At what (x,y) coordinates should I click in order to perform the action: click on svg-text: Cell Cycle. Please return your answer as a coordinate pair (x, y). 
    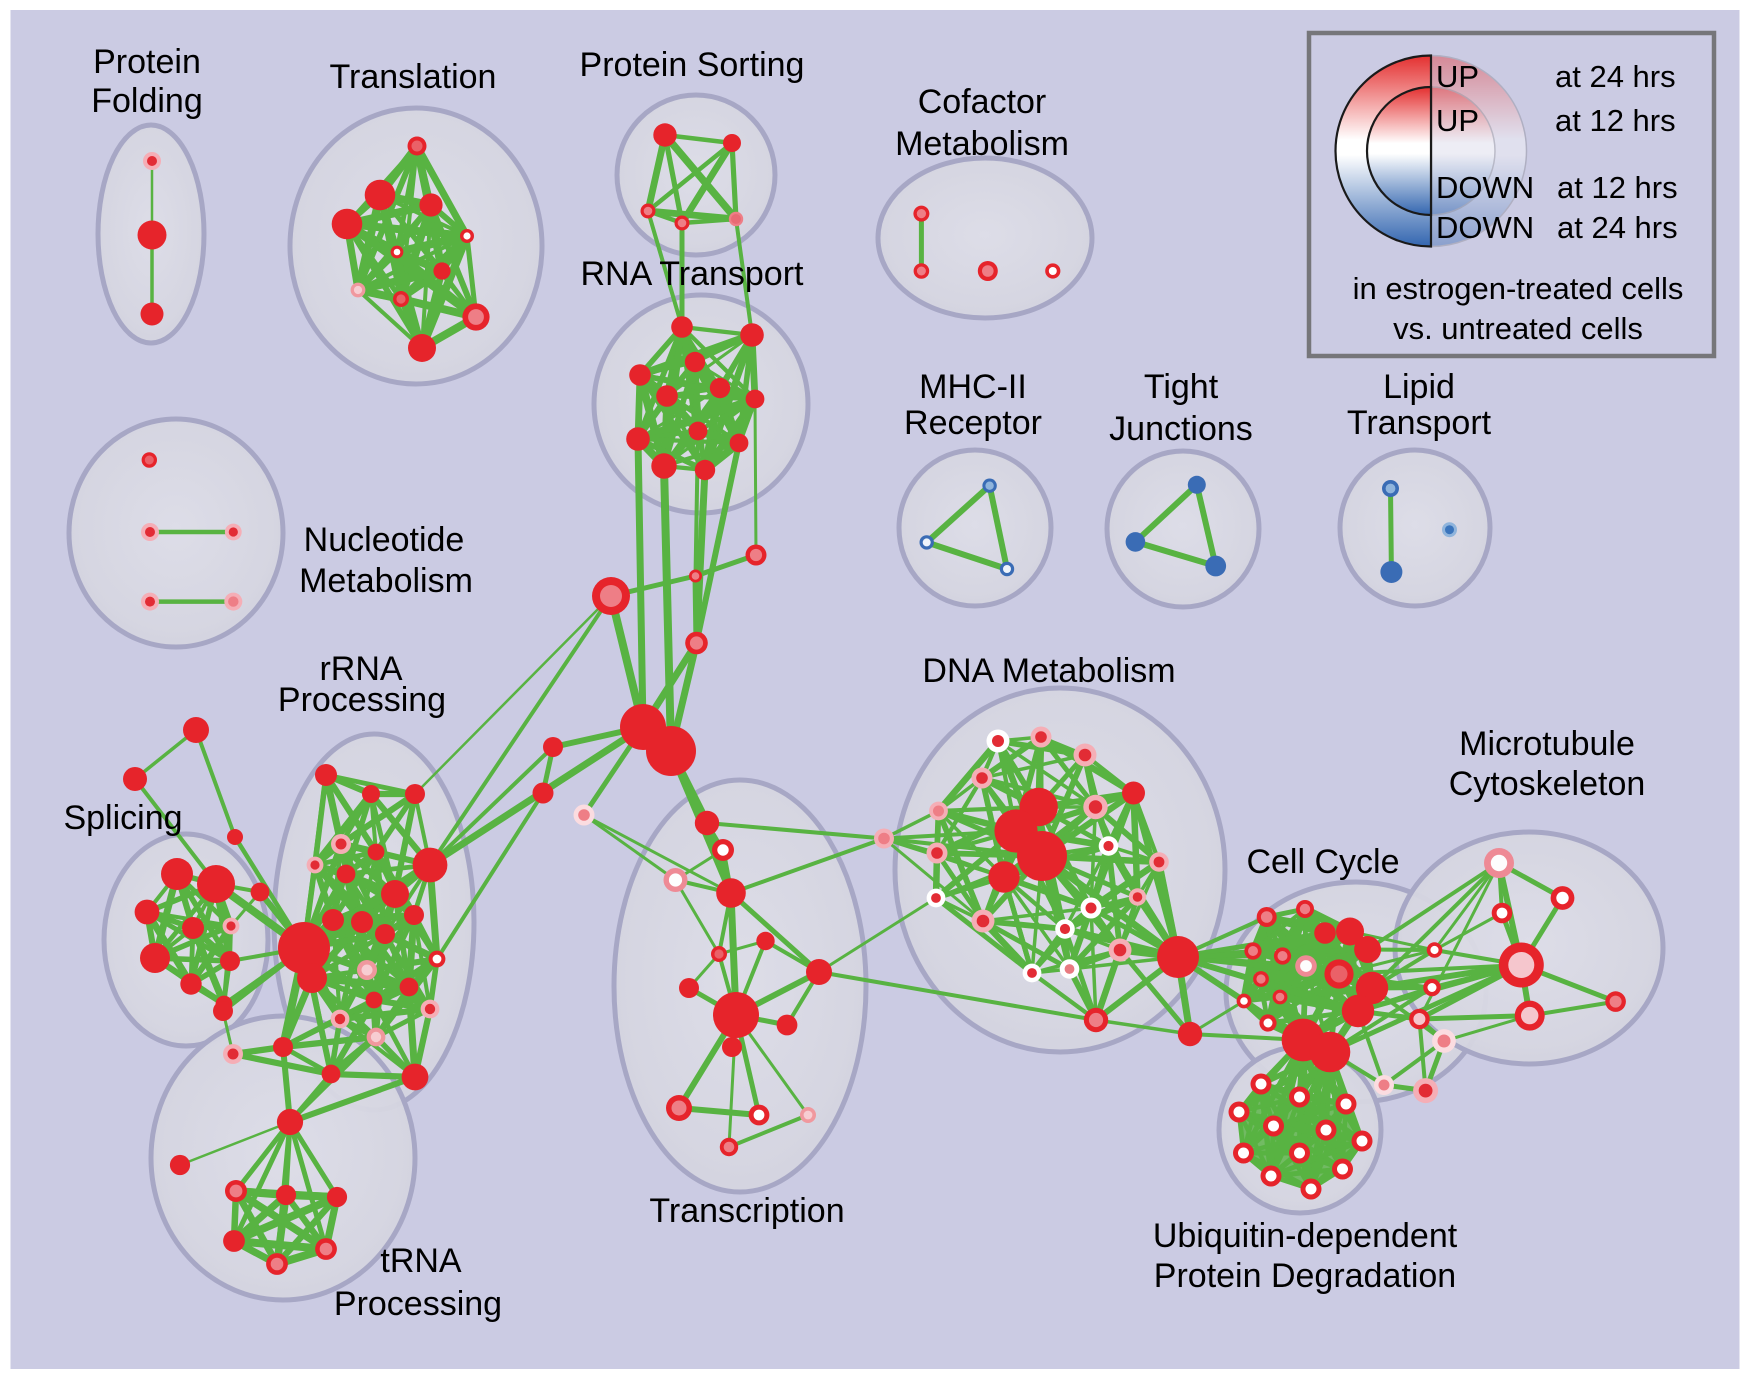
    Looking at the image, I should click on (1322, 862).